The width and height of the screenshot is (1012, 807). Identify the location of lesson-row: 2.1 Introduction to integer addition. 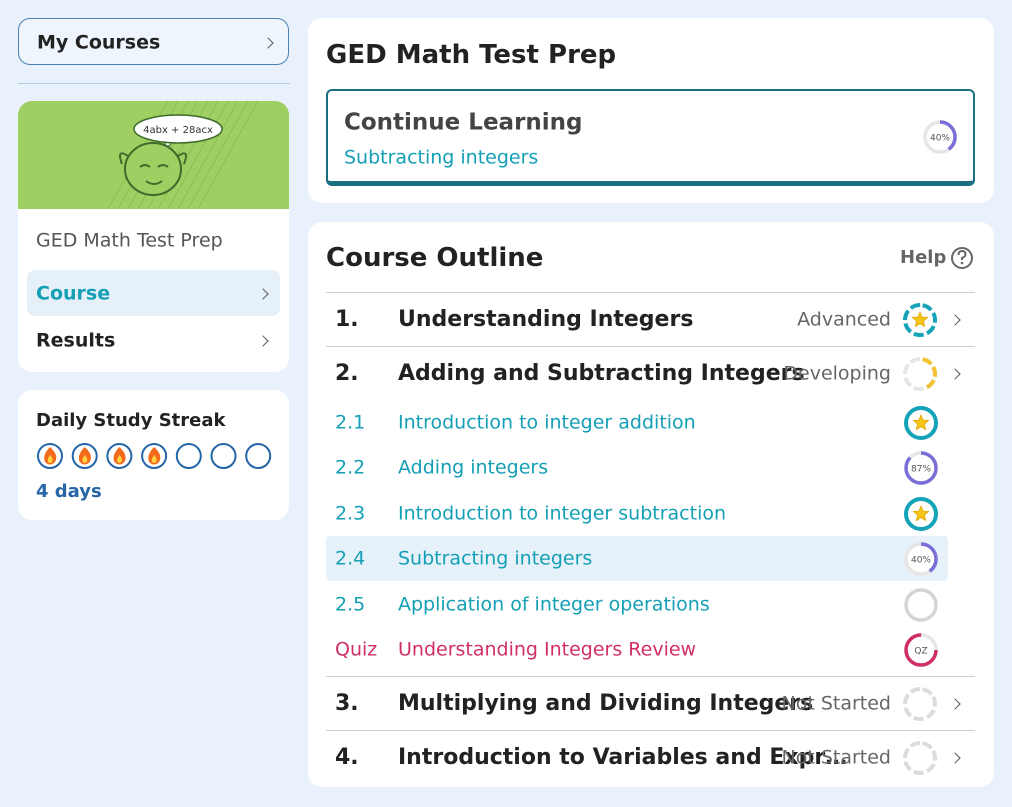
(637, 422).